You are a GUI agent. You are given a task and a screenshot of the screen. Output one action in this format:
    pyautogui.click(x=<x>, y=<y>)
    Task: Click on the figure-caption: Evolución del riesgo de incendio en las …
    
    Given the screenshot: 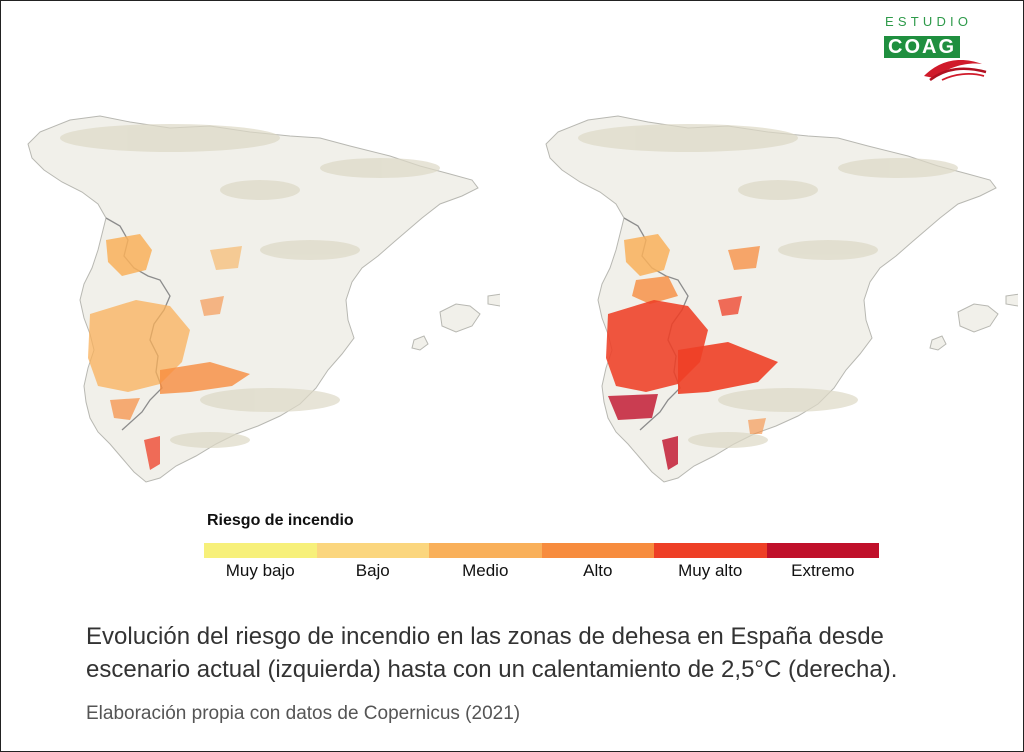 What is the action you would take?
    pyautogui.click(x=536, y=653)
    